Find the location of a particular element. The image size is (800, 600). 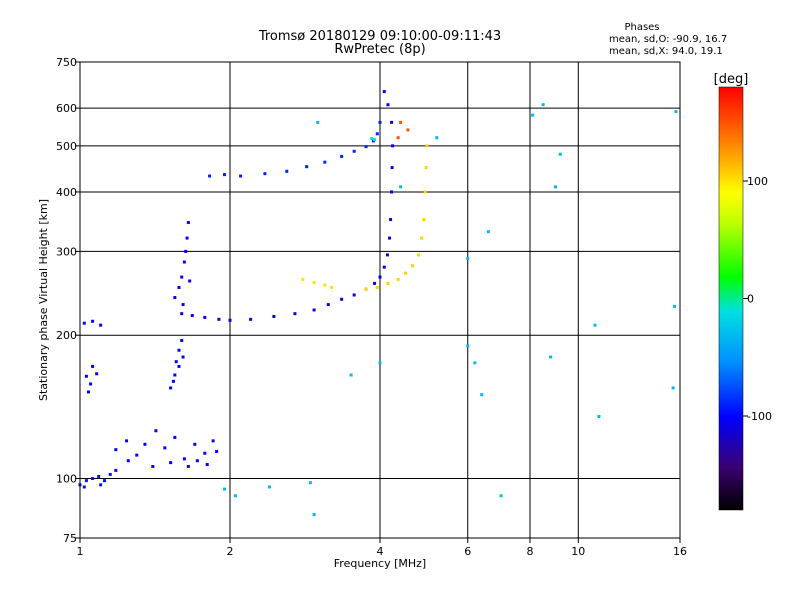

x-tick-label: 16 is located at coordinates (680, 551).